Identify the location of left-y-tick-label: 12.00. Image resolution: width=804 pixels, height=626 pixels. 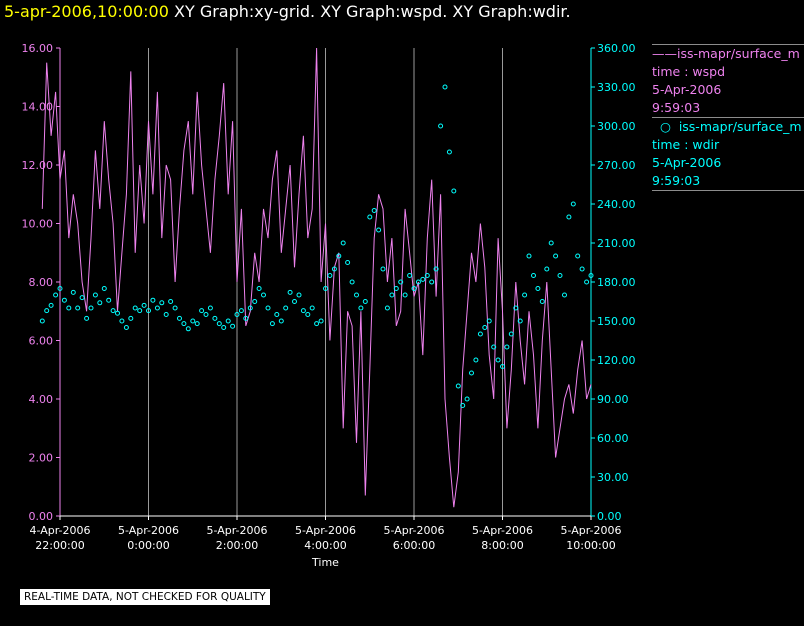
(38, 165).